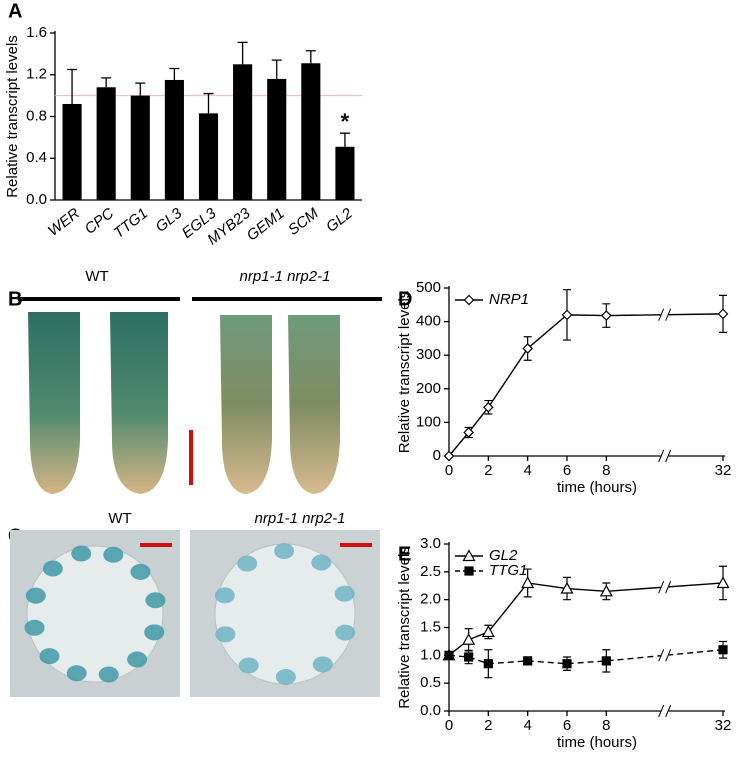  Describe the element at coordinates (303, 222) in the screenshot. I see `x-tick-label: SCM` at that location.